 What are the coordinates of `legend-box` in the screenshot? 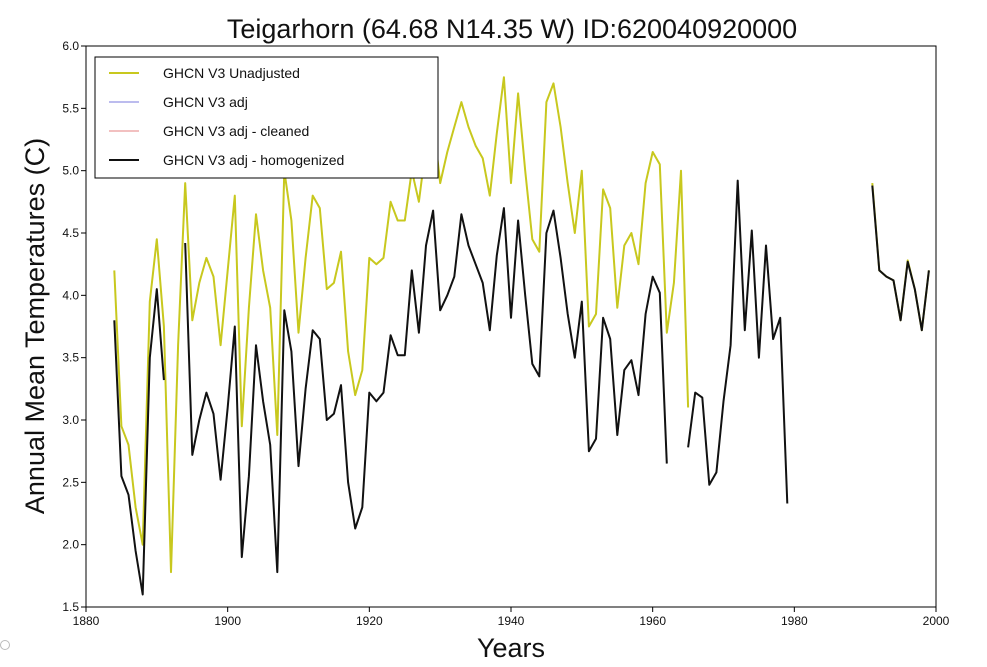 It's located at (266, 117).